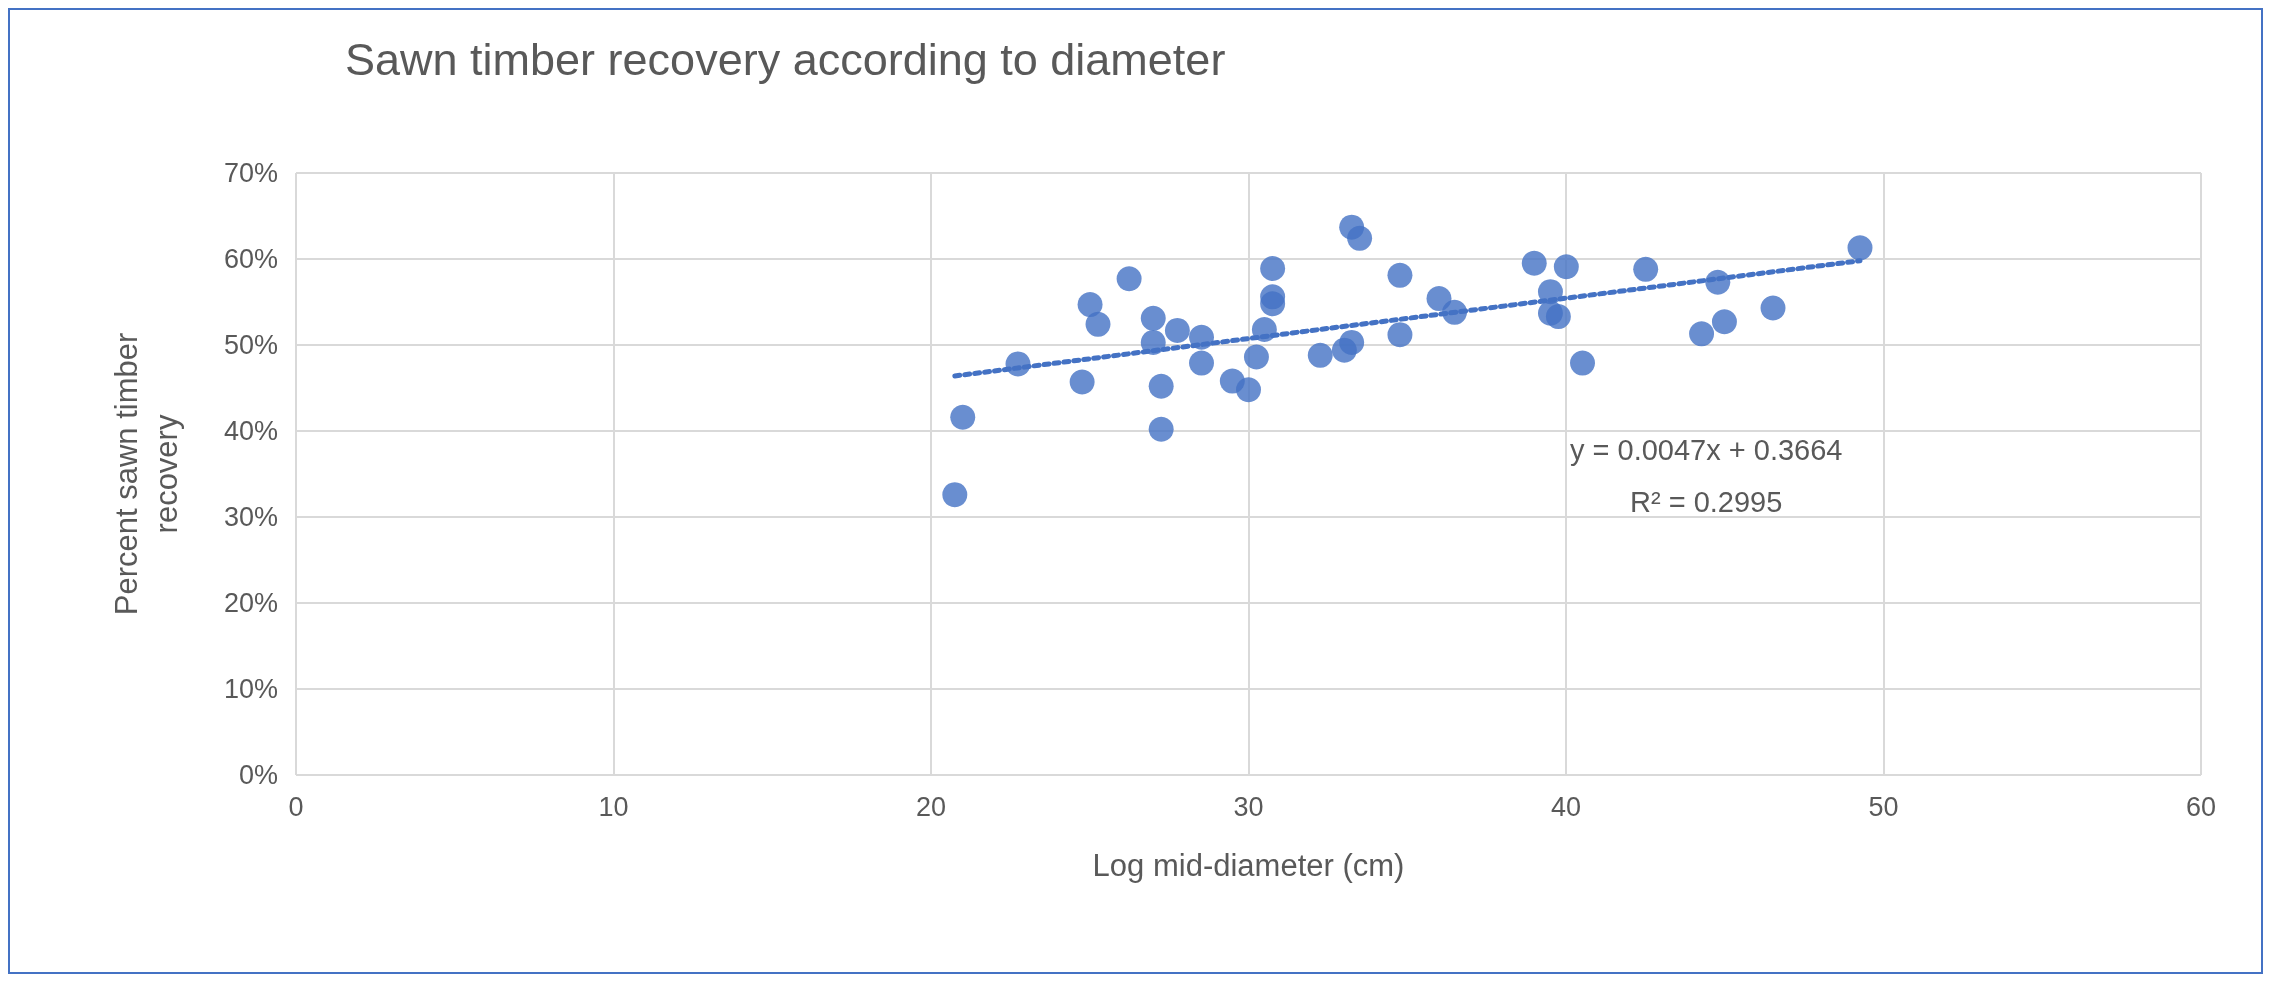 This screenshot has height=982, width=2271. I want to click on x-tick-label: 40, so click(1566, 806).